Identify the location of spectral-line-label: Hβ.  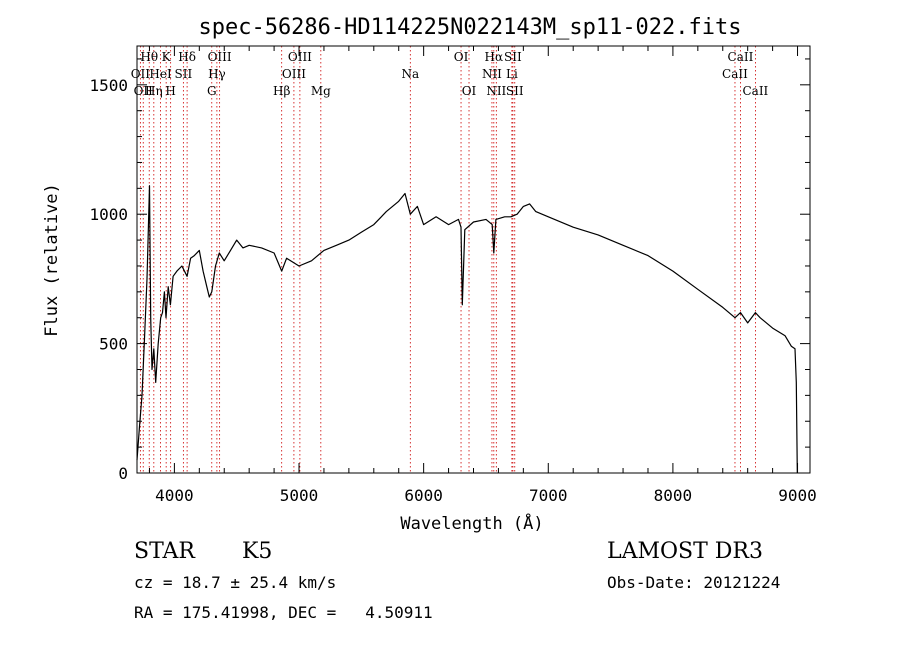
(281, 91).